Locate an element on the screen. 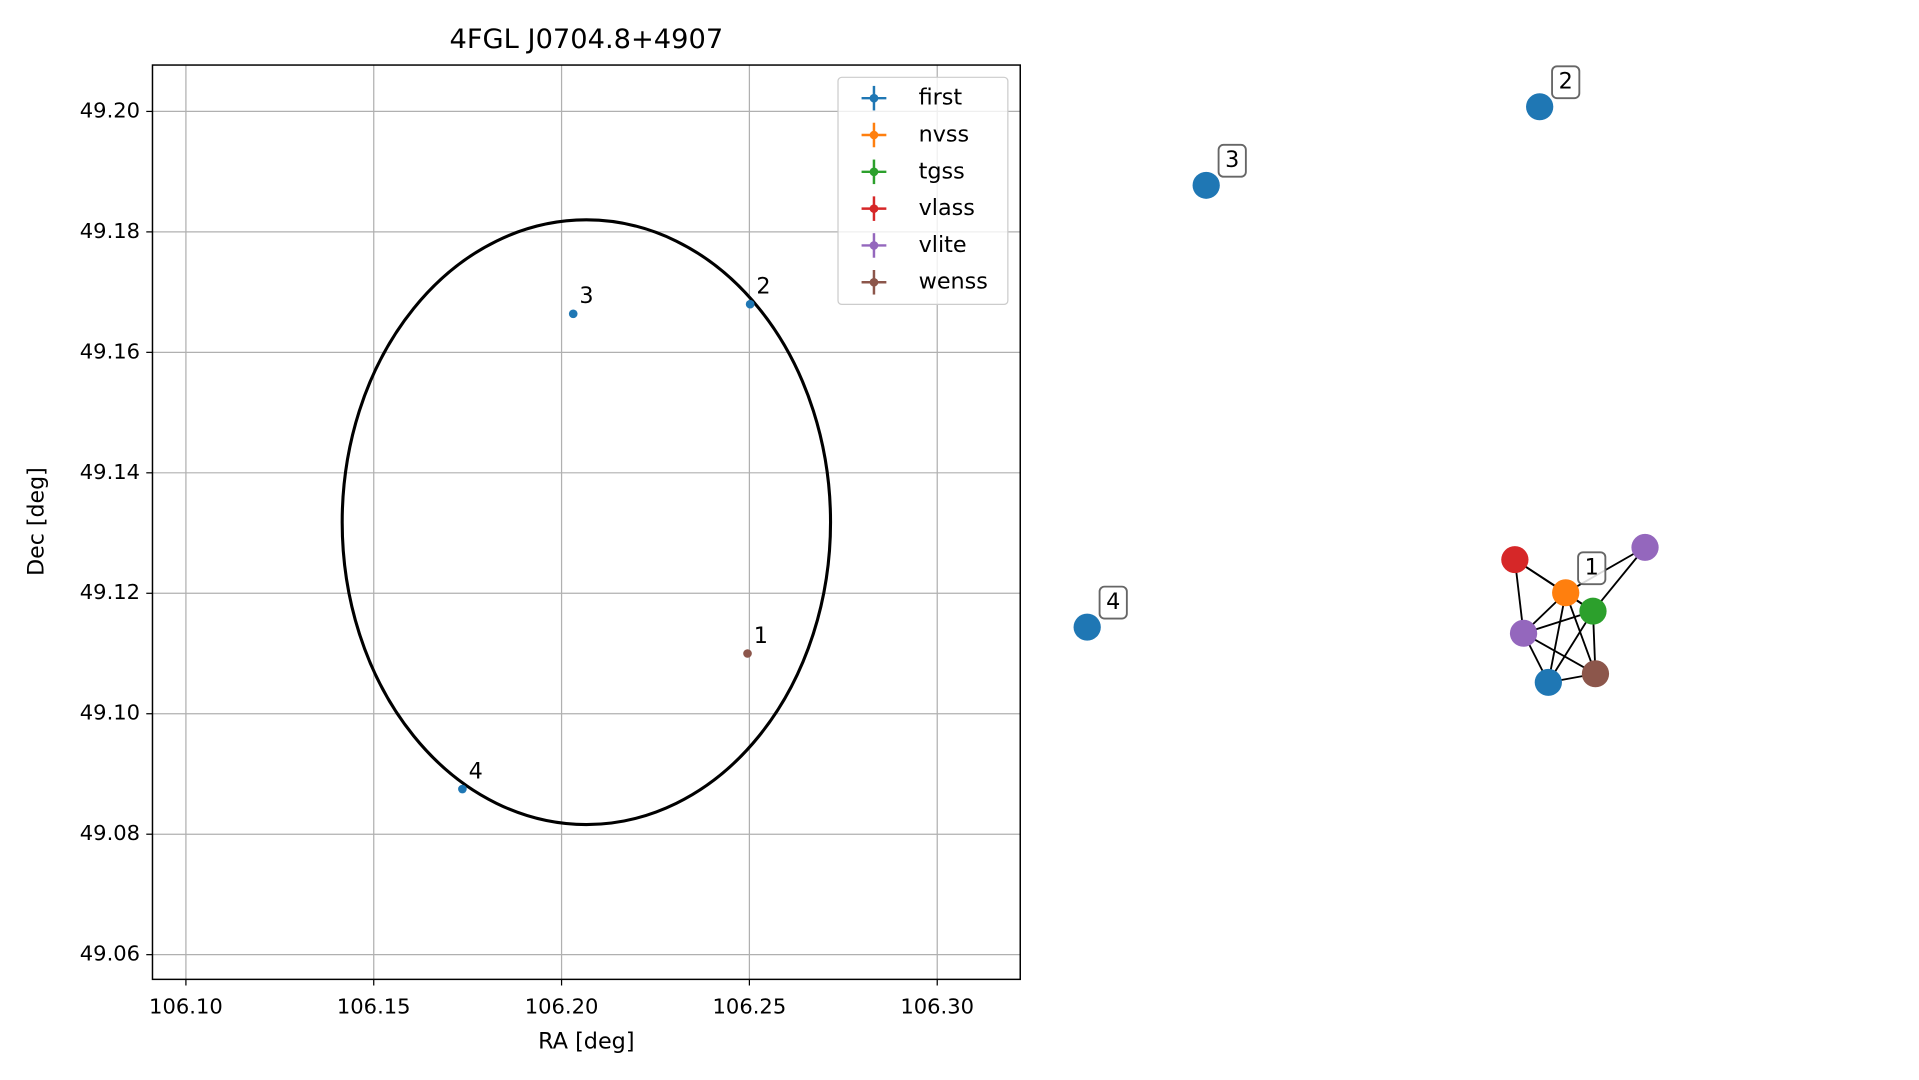 The image size is (1919, 1080). point-label: 2 is located at coordinates (763, 287).